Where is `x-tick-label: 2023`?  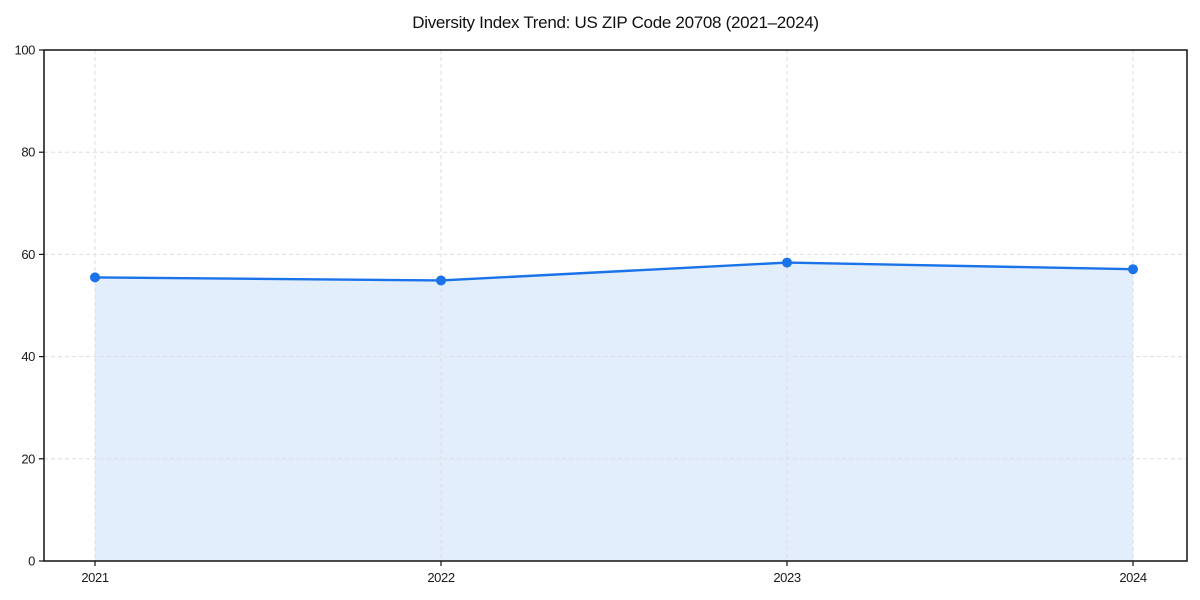 x-tick-label: 2023 is located at coordinates (786, 577).